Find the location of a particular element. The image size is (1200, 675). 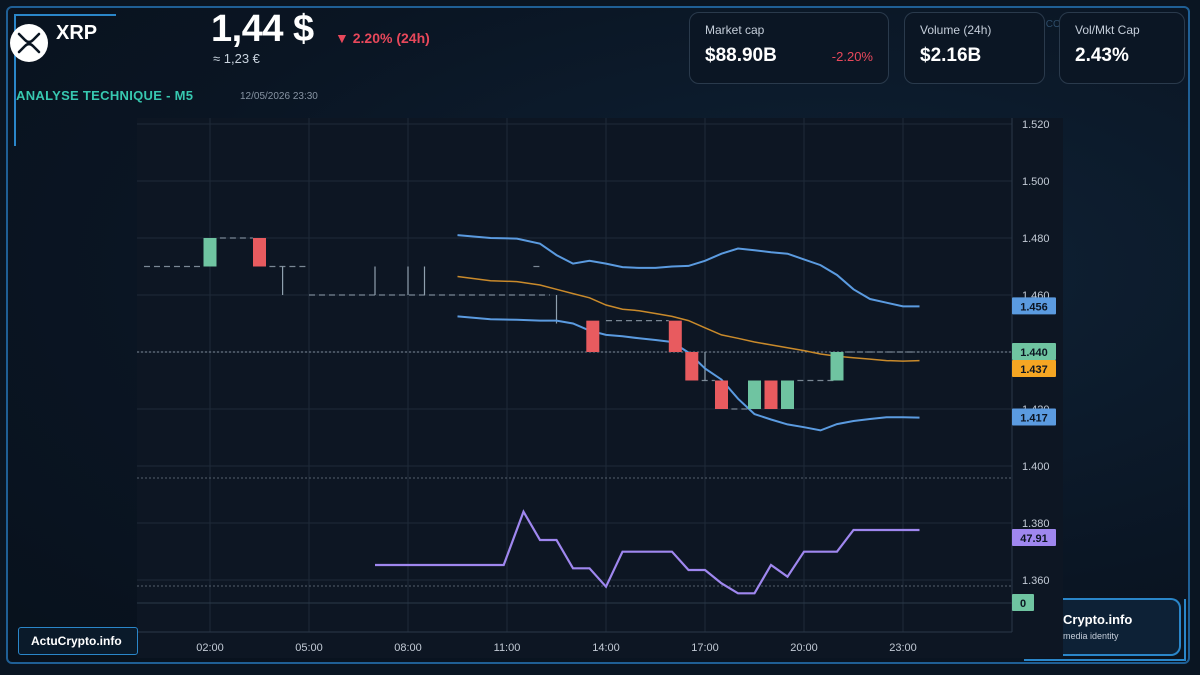

last-price-label-box is located at coordinates (1034, 351).